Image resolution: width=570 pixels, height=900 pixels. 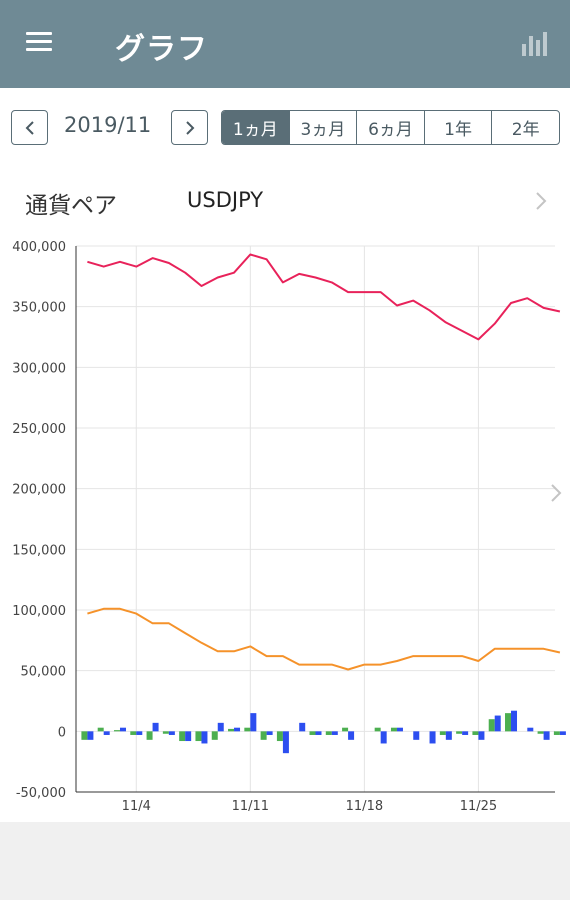 I want to click on next-month-button, so click(x=189, y=127).